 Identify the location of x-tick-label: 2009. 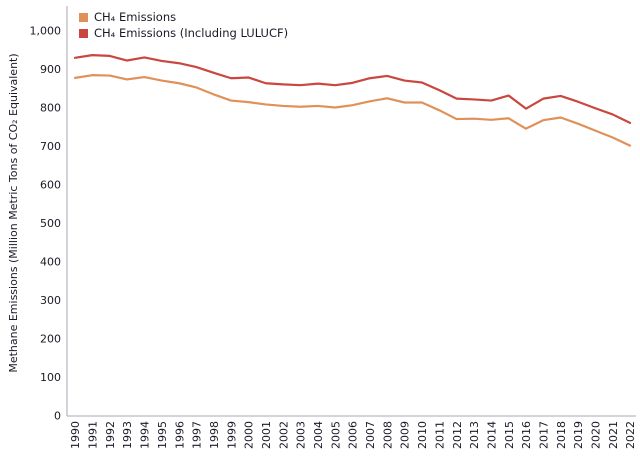
(405, 435).